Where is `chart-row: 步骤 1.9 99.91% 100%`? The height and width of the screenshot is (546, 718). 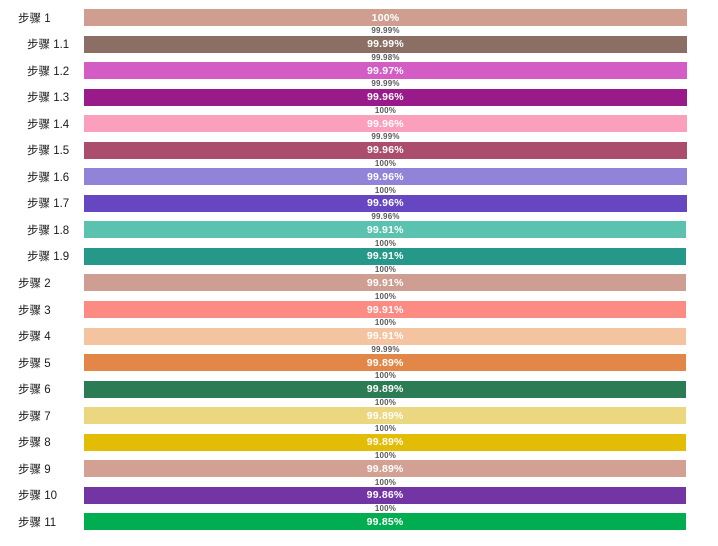
chart-row: 步骤 1.9 99.91% 100% is located at coordinates (359, 261).